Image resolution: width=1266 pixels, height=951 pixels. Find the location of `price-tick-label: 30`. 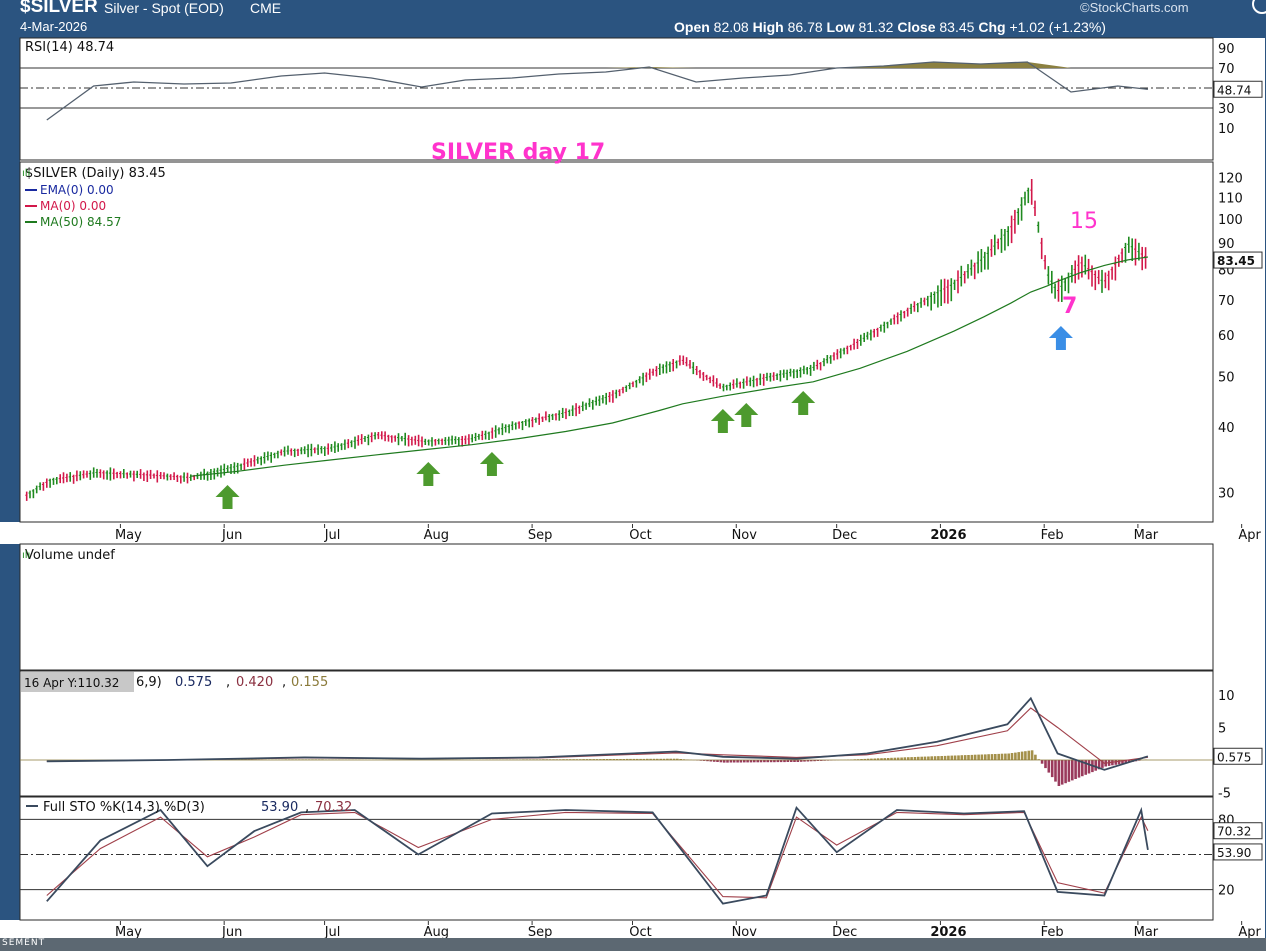

price-tick-label: 30 is located at coordinates (1226, 493).